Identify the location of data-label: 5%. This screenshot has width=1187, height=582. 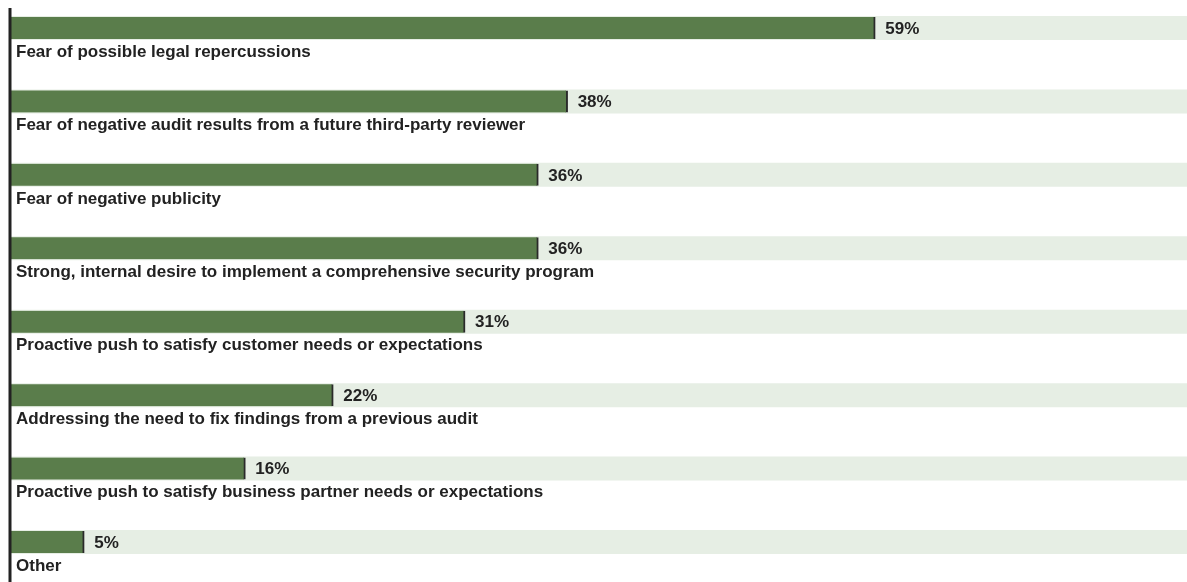
(106, 542).